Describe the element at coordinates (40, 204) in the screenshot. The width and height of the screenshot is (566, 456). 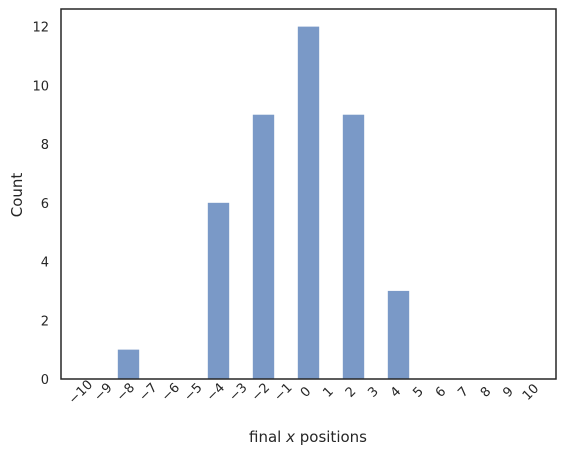
I see `y-tick-labels: 0 2 4 6 8 10 12` at that location.